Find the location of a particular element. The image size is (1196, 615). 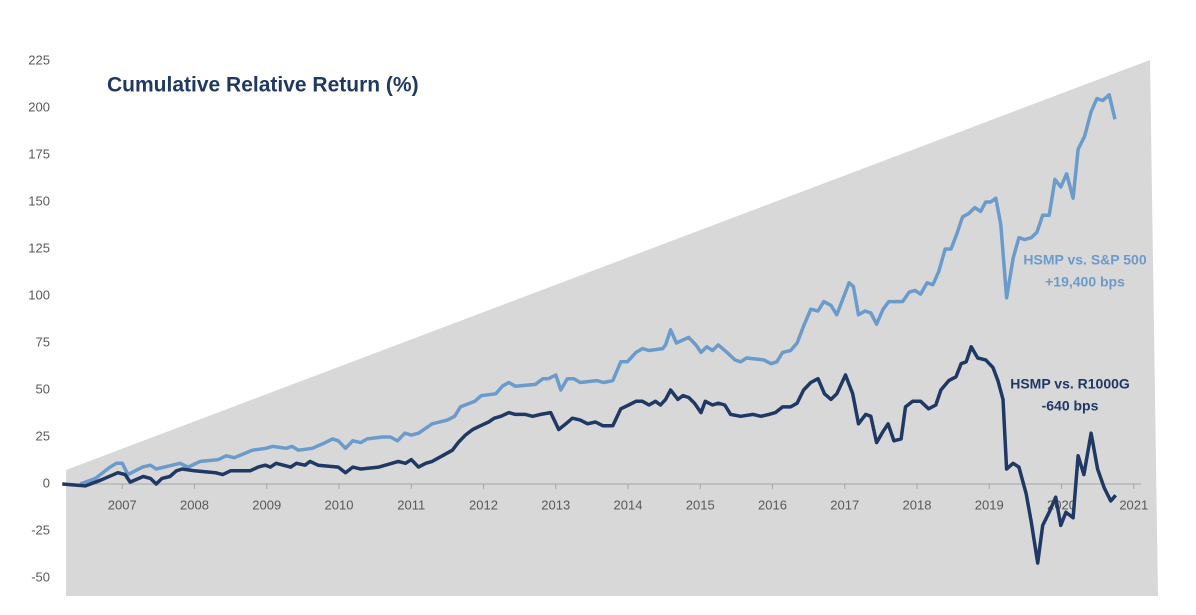

x-tick-label: 2016 is located at coordinates (772, 504).